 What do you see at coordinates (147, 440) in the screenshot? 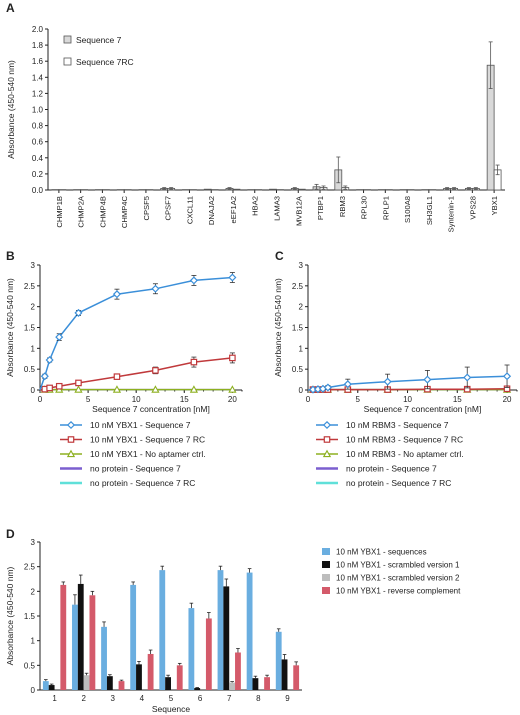
I see `panel-b-legend-label: 10 nM YBX1 - Sequence 7 RC` at bounding box center [147, 440].